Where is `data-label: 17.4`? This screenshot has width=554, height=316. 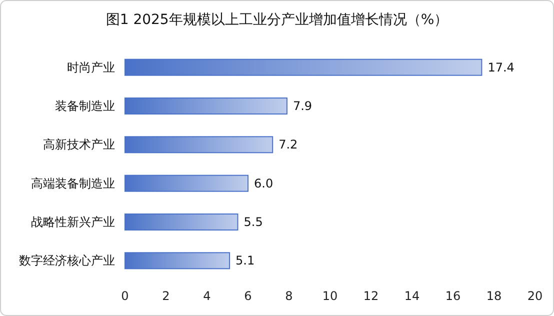
data-label: 17.4 is located at coordinates (501, 67).